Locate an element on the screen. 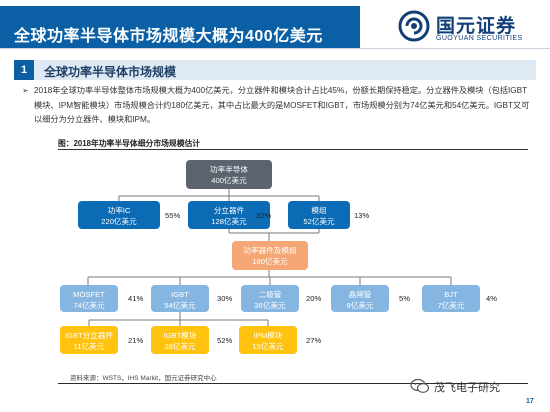 The width and height of the screenshot is (550, 412). node-mosfet: MOSFET 74亿美元 is located at coordinates (89, 298).